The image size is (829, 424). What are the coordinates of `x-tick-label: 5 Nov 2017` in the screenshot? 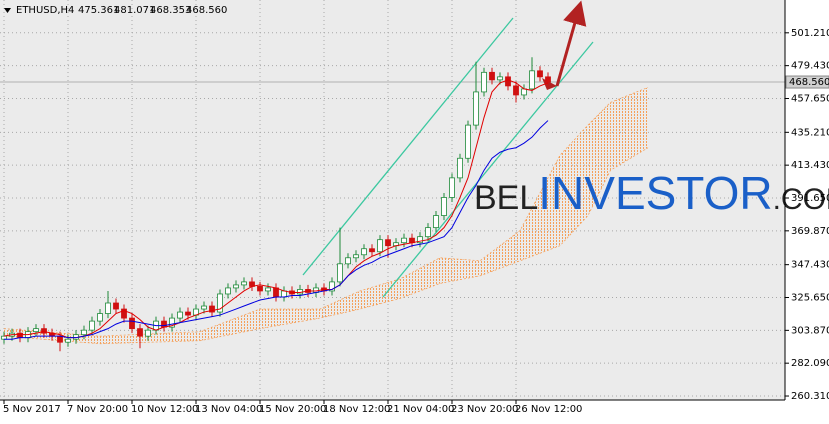 It's located at (32, 409).